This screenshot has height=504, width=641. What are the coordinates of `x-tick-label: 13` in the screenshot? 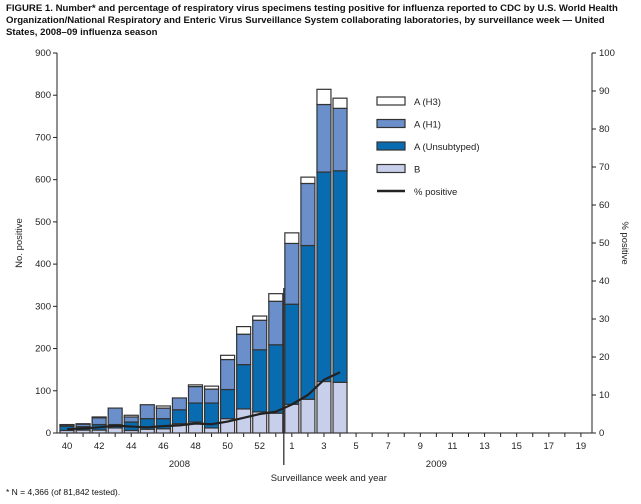 It's located at (484, 446).